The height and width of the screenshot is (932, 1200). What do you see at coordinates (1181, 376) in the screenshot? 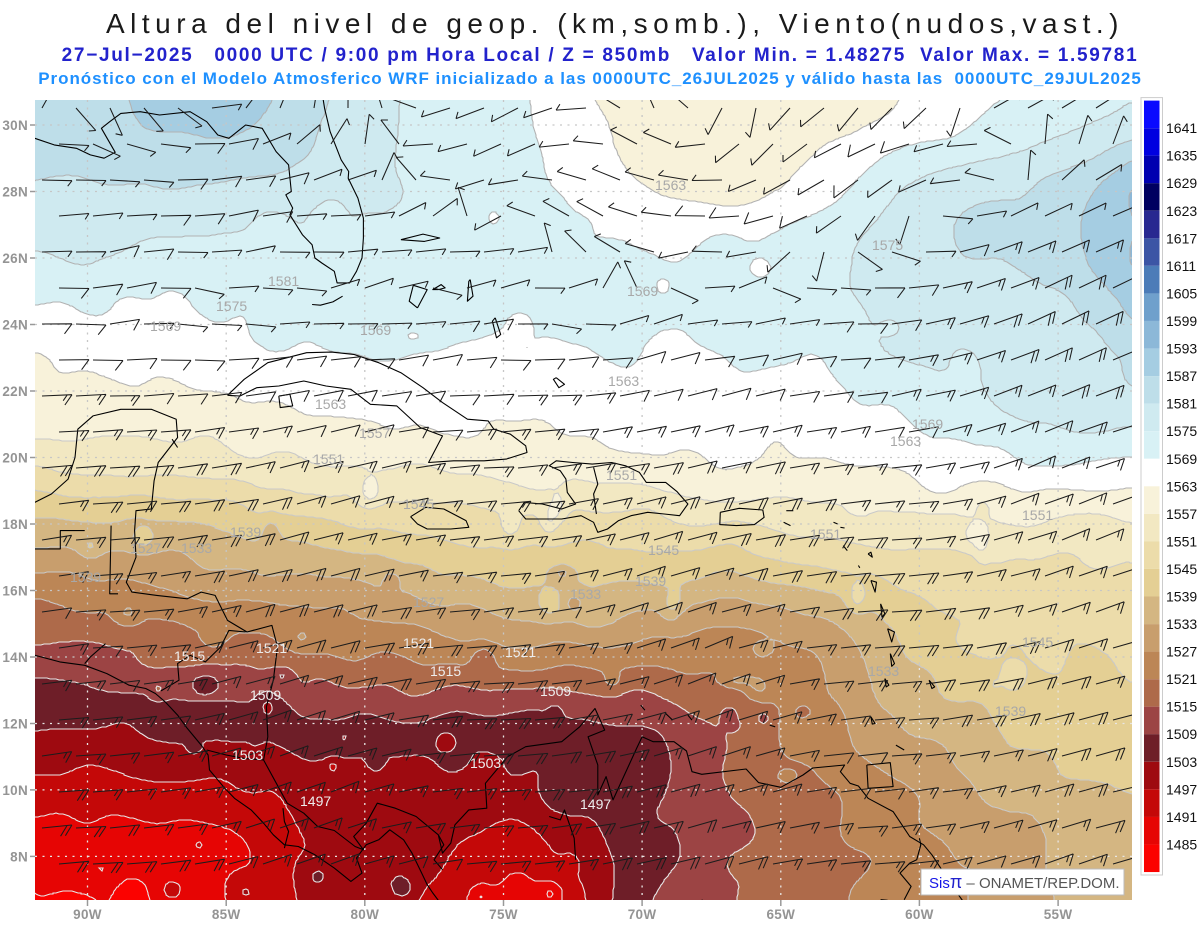
I see `svg-text: 1587` at bounding box center [1181, 376].